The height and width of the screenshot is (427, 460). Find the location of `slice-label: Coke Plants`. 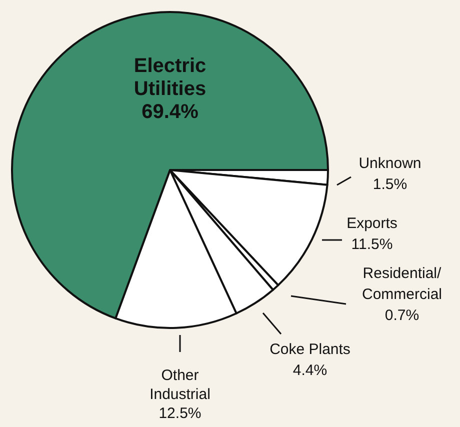

slice-label: Coke Plants is located at coordinates (310, 349).